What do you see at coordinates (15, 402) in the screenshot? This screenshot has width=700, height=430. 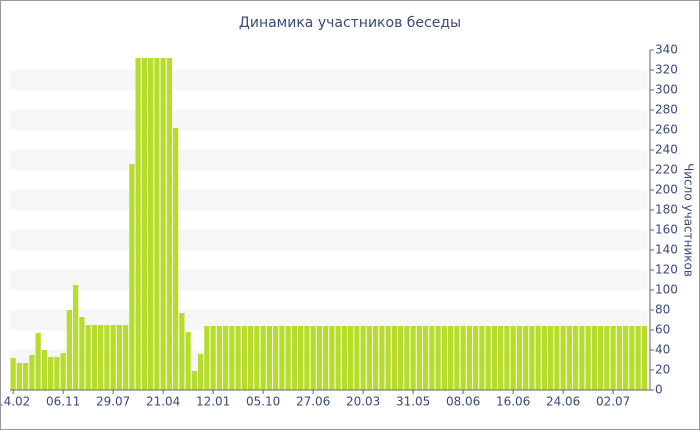 I see `x-tick-label: 14.02` at bounding box center [15, 402].